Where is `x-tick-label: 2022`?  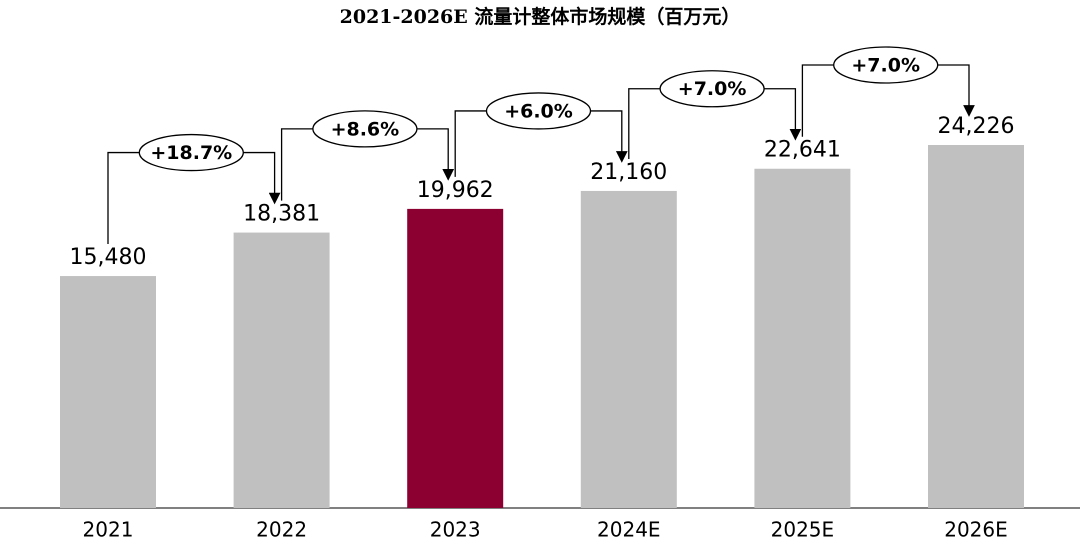
x-tick-label: 2022 is located at coordinates (281, 530).